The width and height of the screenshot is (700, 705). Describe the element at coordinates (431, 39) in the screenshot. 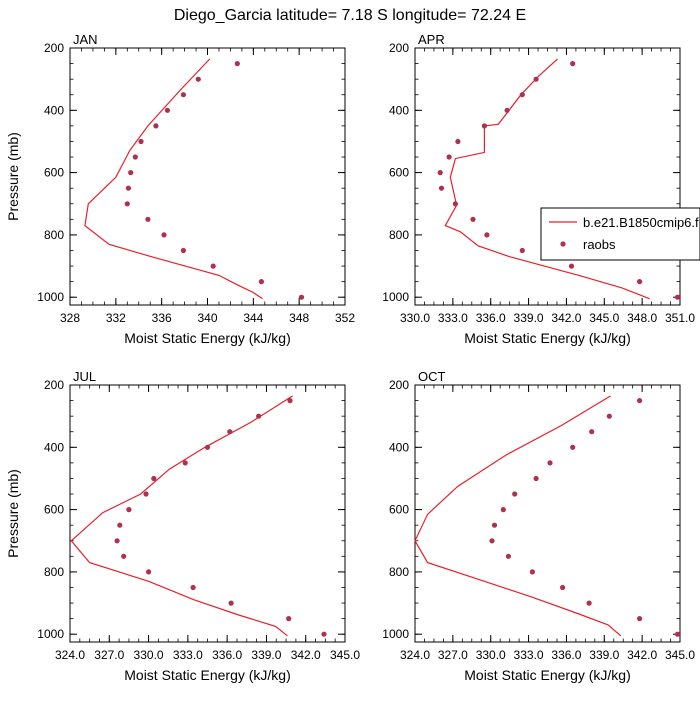

I see `panel-label: APR` at that location.